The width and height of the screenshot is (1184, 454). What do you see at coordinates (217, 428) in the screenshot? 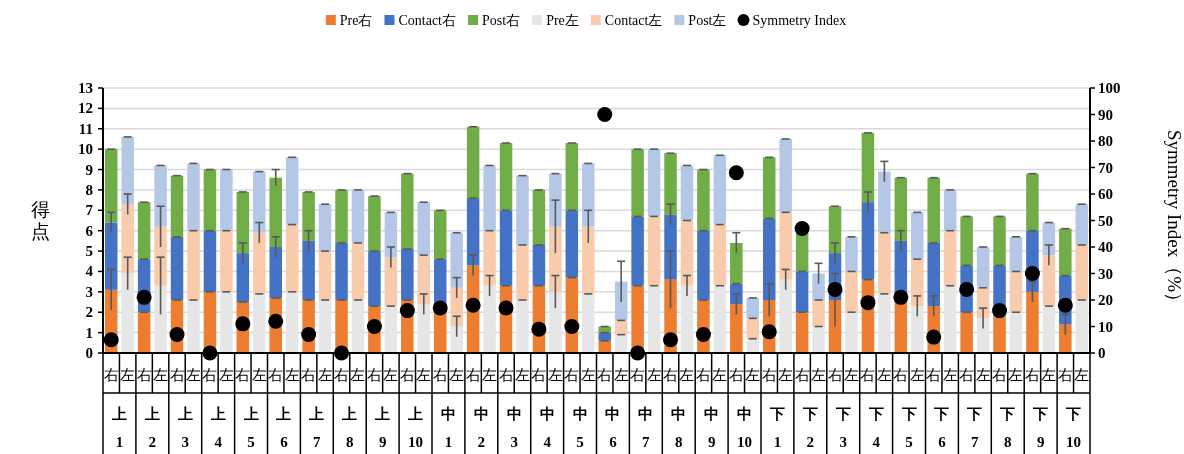
I see `text: 上 4` at bounding box center [217, 428].